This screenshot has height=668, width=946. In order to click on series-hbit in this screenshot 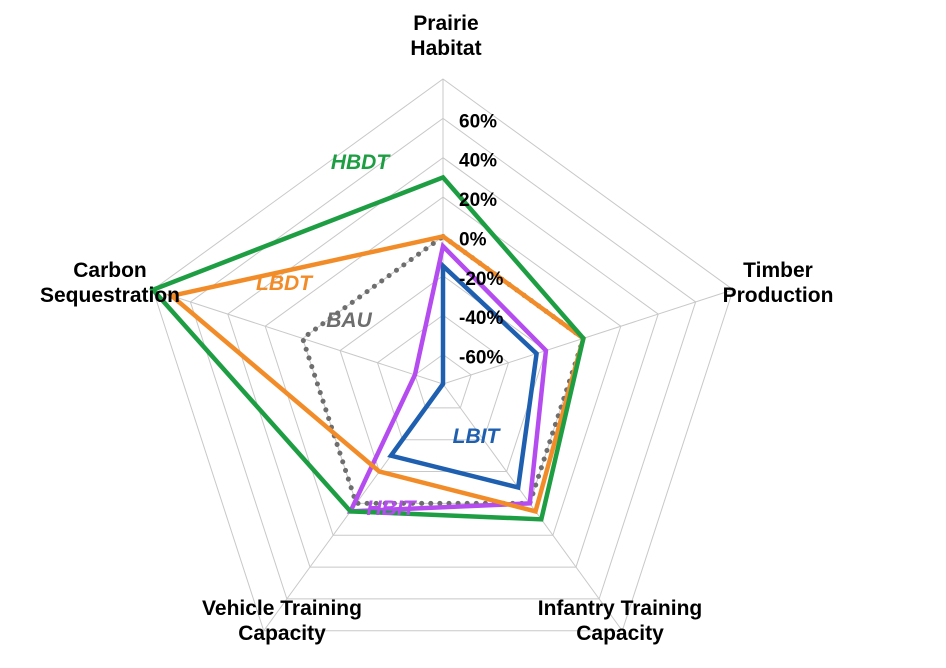, I will do `click(447, 377)`.